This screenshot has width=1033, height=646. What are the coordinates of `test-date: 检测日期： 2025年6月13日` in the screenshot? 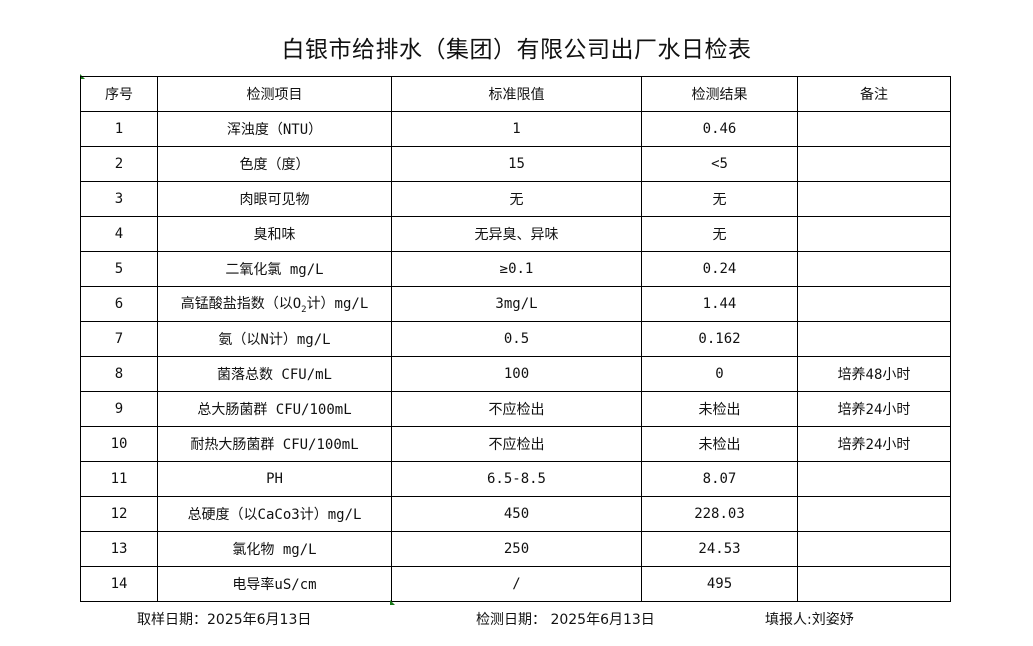 It's located at (565, 620).